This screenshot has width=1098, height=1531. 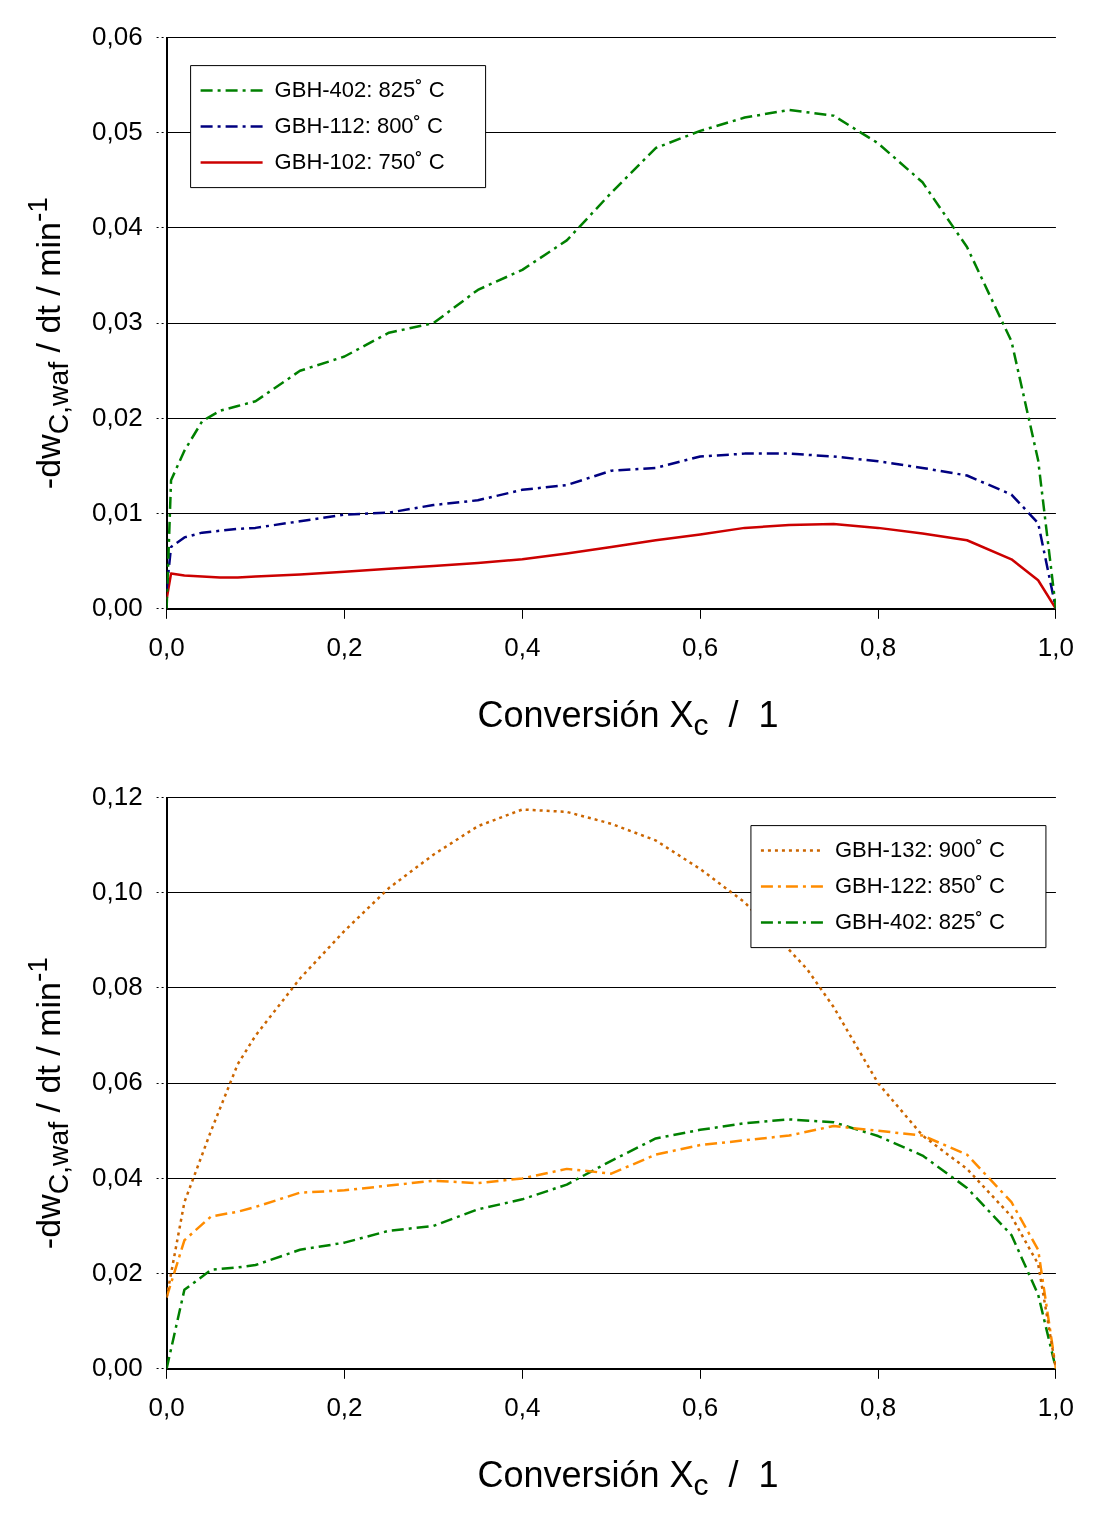 I want to click on legend-label: GBH-132: 900˚ C, so click(x=919, y=849).